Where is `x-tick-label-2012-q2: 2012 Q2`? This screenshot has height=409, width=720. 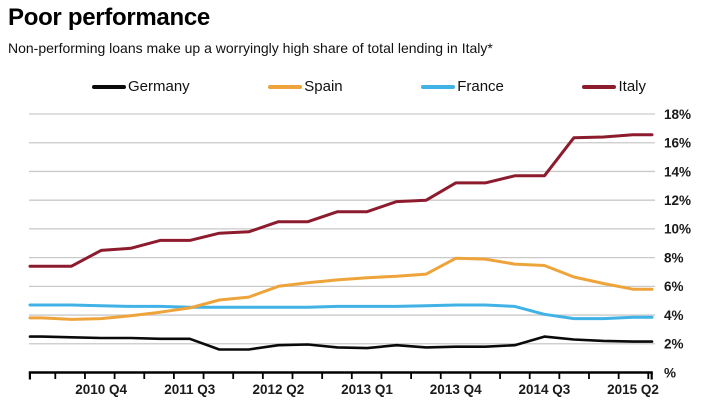 x-tick-label-2012-q2: 2012 Q2 is located at coordinates (279, 389).